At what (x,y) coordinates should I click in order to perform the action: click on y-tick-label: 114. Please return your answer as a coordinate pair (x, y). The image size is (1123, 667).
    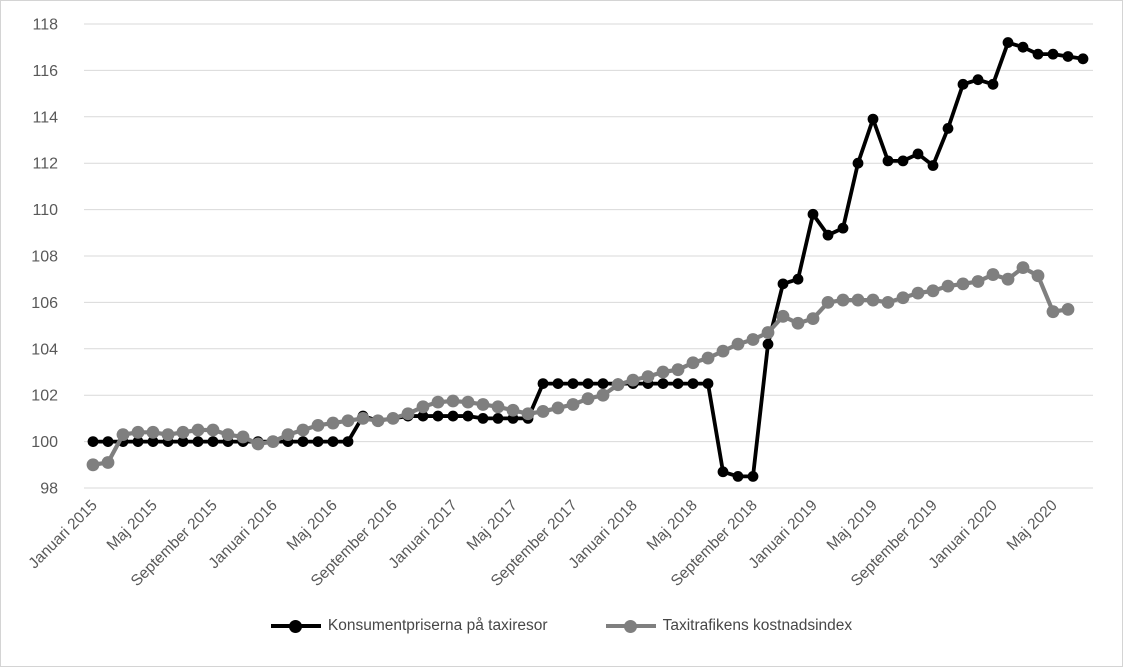
    Looking at the image, I should click on (45, 117).